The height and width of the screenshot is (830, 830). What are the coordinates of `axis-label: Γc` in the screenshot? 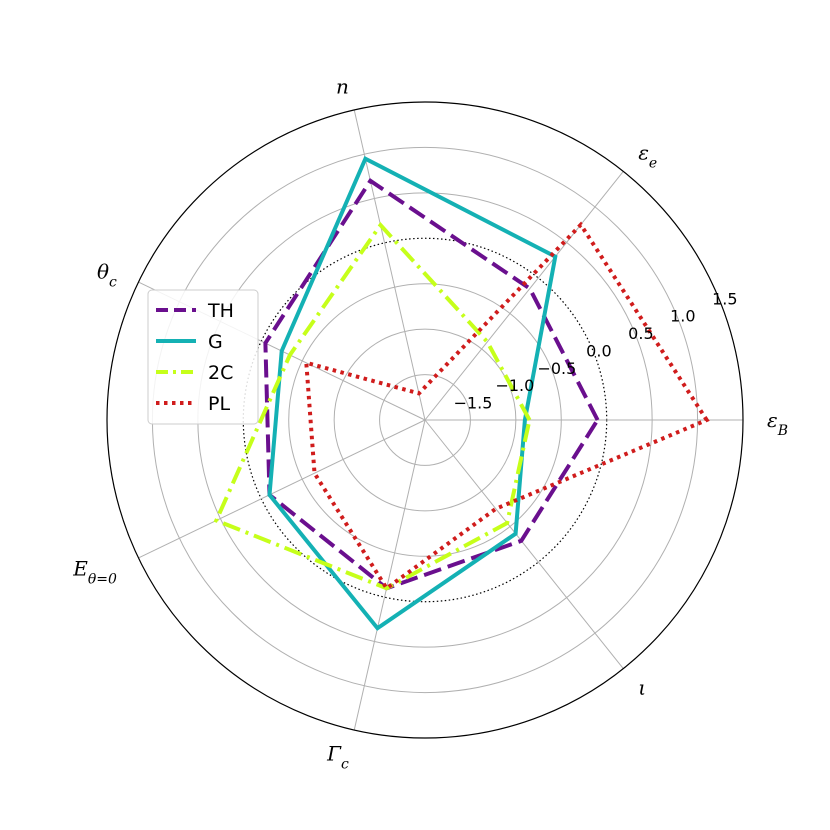 It's located at (337, 756).